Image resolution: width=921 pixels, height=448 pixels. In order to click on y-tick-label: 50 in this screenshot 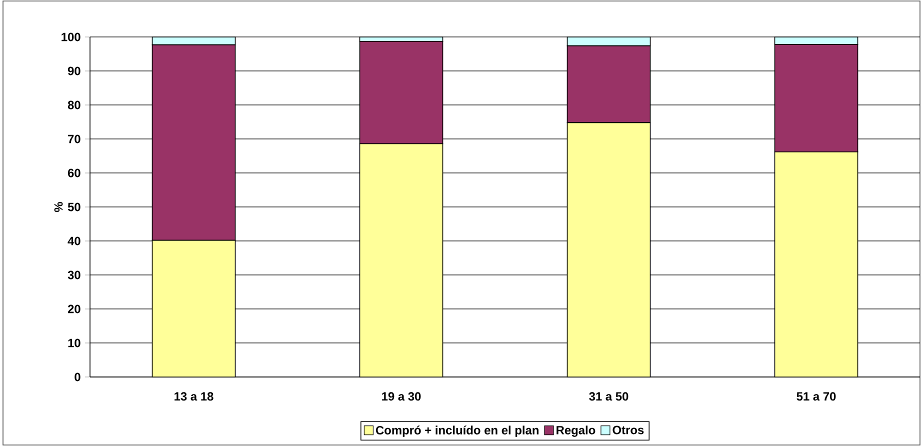, I will do `click(74, 207)`.